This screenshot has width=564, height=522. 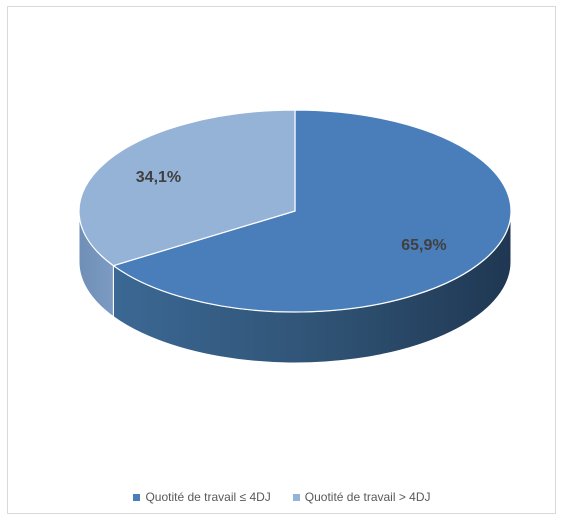 I want to click on legend-item-quotite-gt-4dj: Quotité de travail > 4DJ, so click(x=361, y=497).